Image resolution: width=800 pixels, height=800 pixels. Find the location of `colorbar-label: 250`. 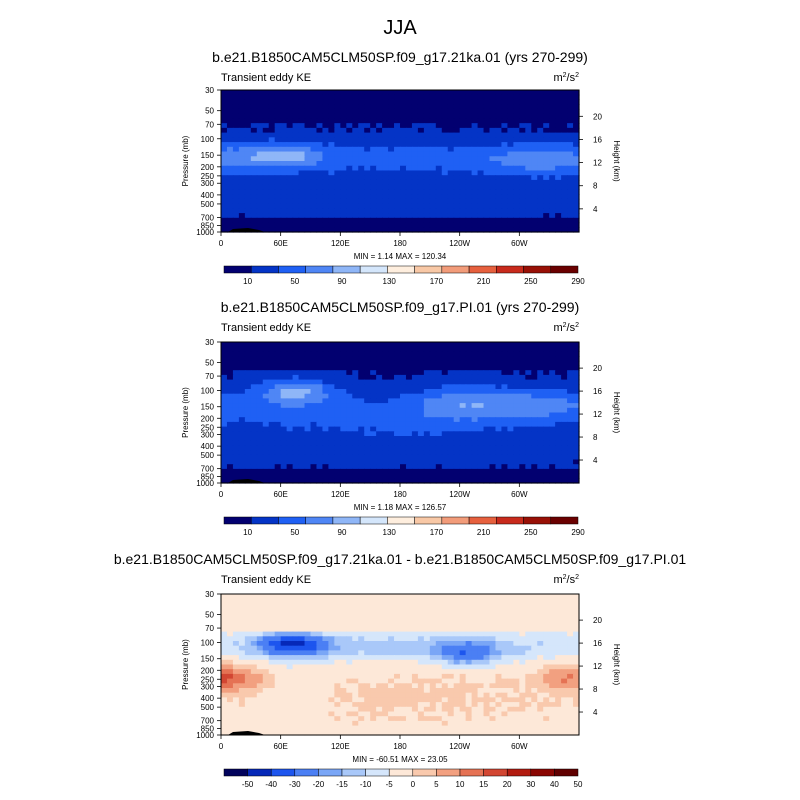

colorbar-label: 250 is located at coordinates (531, 281).